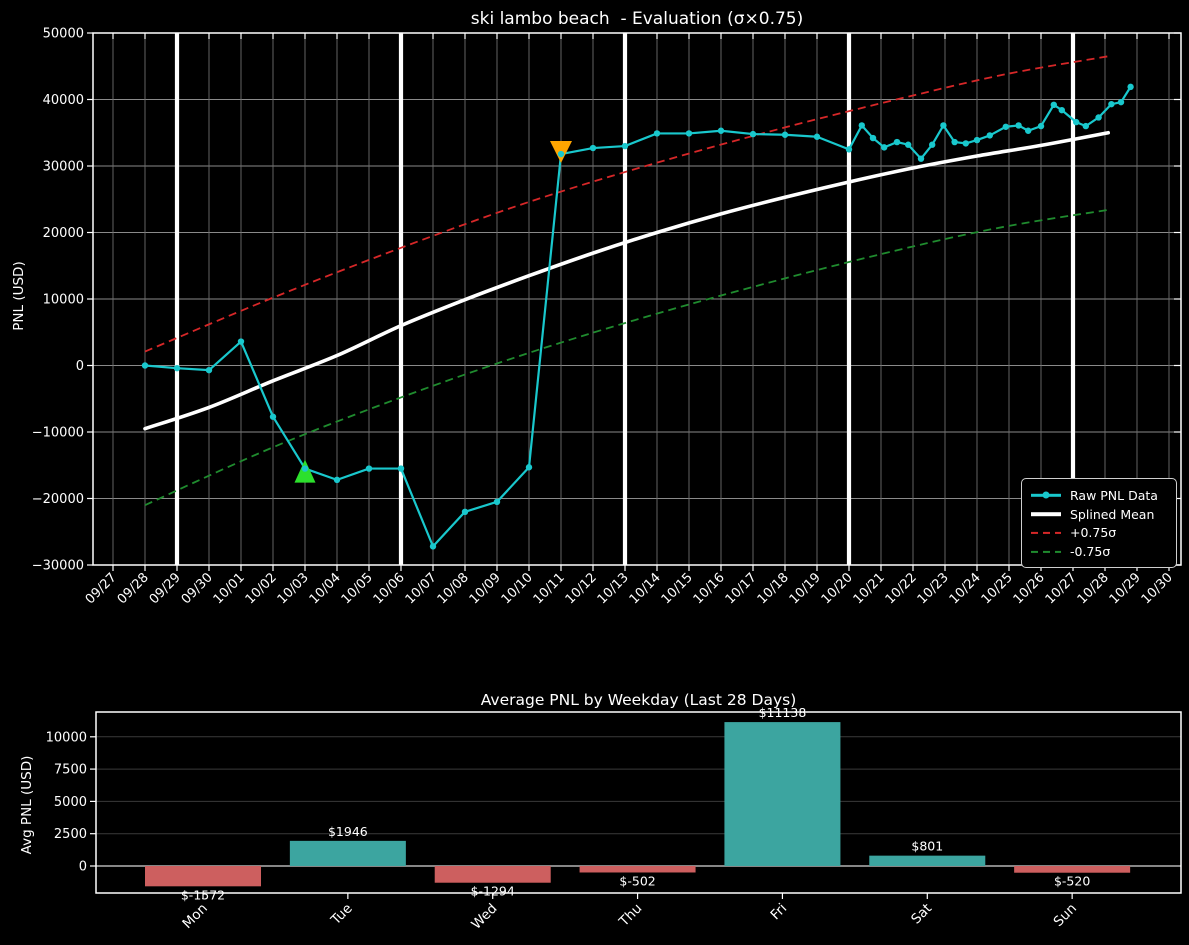  I want to click on pnl-y-axis-label: PNL (USD), so click(19, 296).